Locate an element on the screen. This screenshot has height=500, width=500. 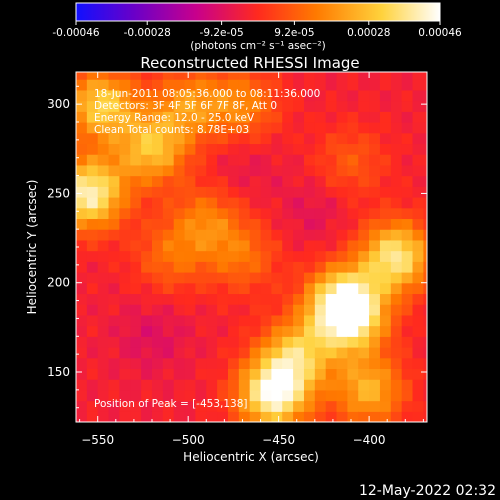
peak-position-label: Position of Peak = [-453,138] is located at coordinates (171, 404).